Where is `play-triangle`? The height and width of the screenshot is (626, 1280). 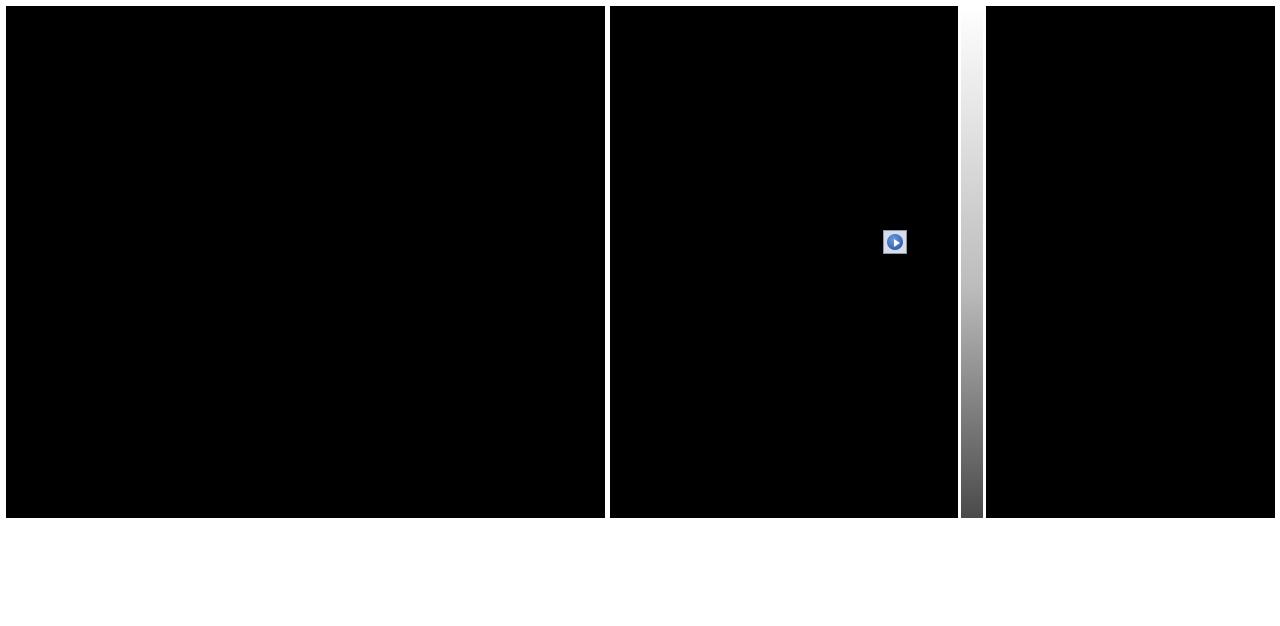 play-triangle is located at coordinates (897, 243).